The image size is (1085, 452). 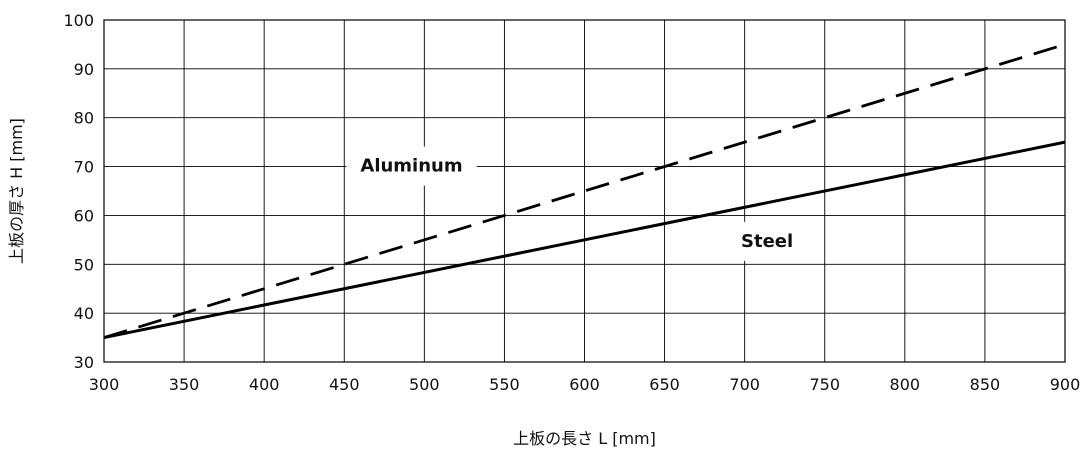 I want to click on x-tick-label: 550, so click(x=504, y=384).